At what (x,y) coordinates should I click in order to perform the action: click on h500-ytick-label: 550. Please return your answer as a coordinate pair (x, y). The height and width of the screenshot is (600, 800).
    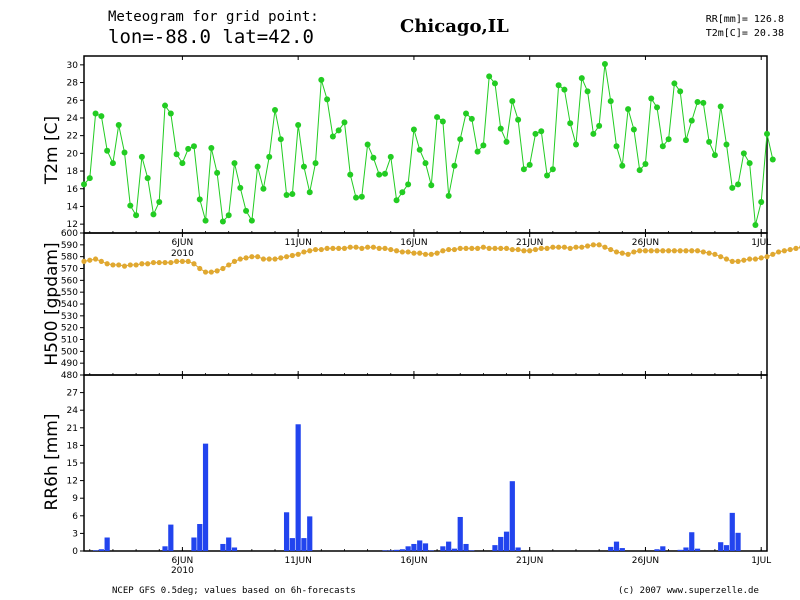
    Looking at the image, I should click on (69, 293).